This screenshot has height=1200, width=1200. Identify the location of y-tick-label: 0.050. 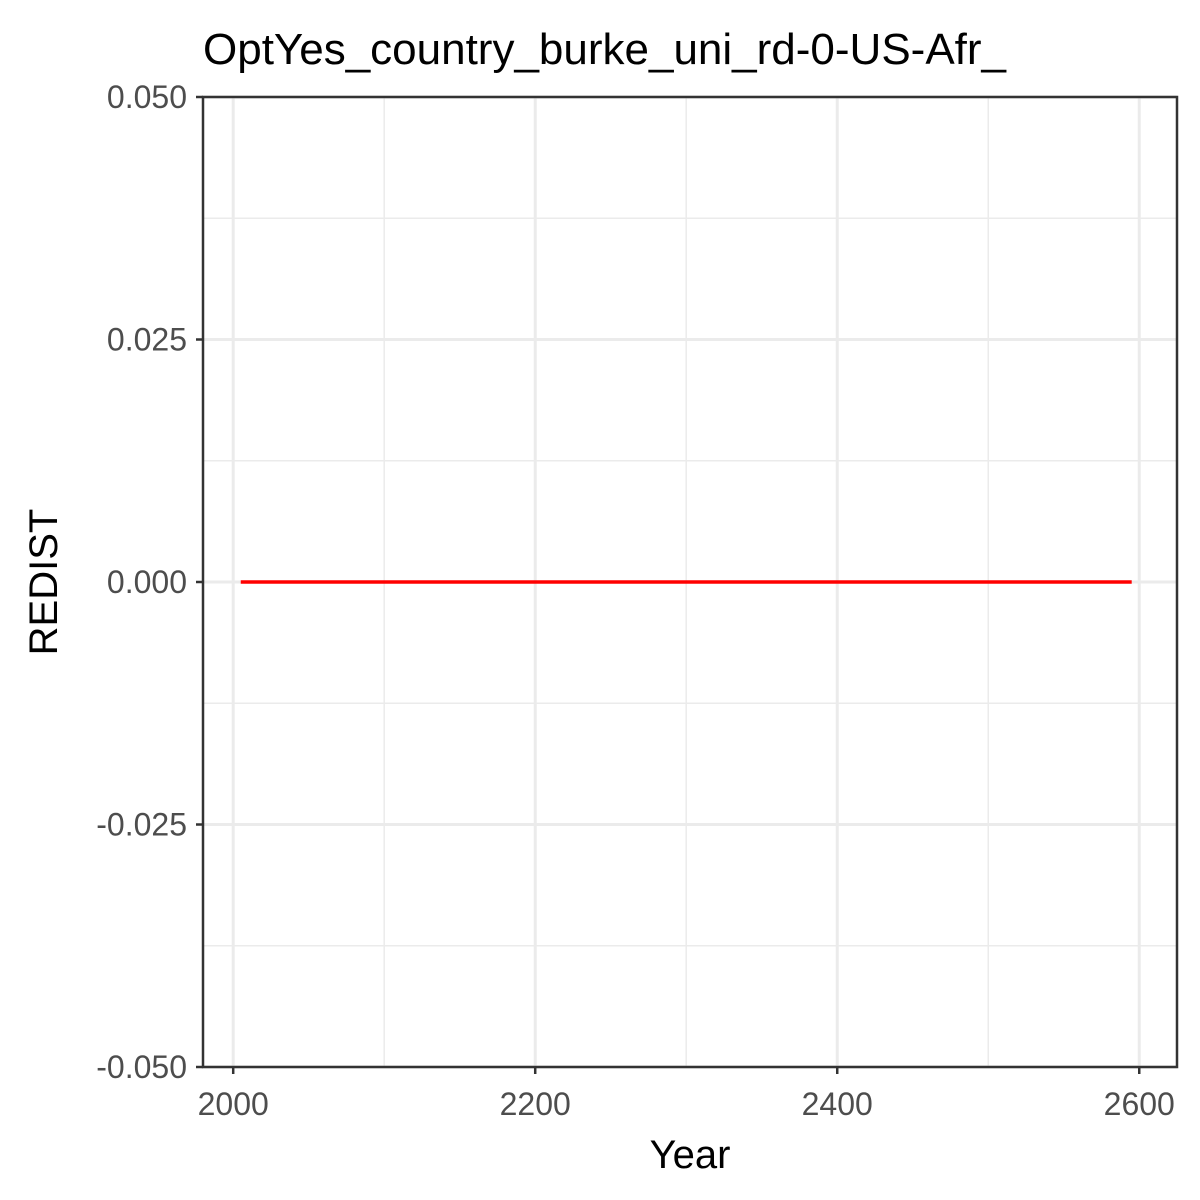
(147, 97).